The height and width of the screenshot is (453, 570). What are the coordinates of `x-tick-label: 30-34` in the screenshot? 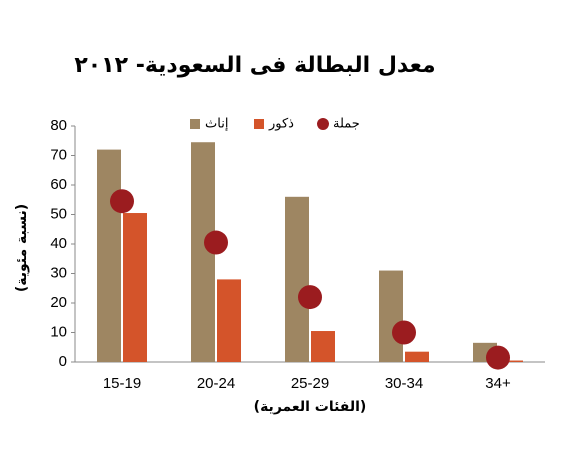 It's located at (404, 383).